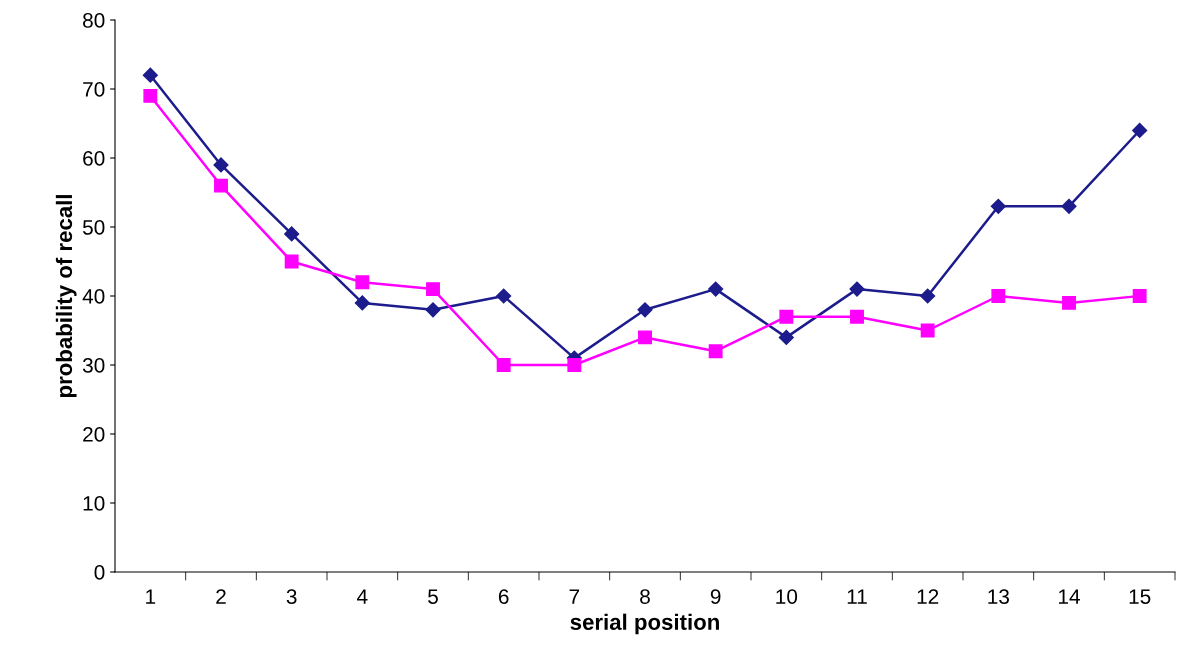 Image resolution: width=1184 pixels, height=670 pixels. What do you see at coordinates (574, 596) in the screenshot?
I see `x-tick-label: 7` at bounding box center [574, 596].